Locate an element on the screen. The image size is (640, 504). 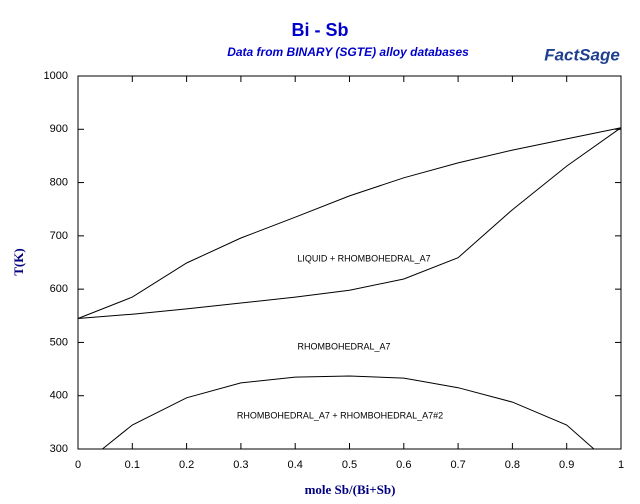
y-tick-label: 900 is located at coordinates (59, 129).